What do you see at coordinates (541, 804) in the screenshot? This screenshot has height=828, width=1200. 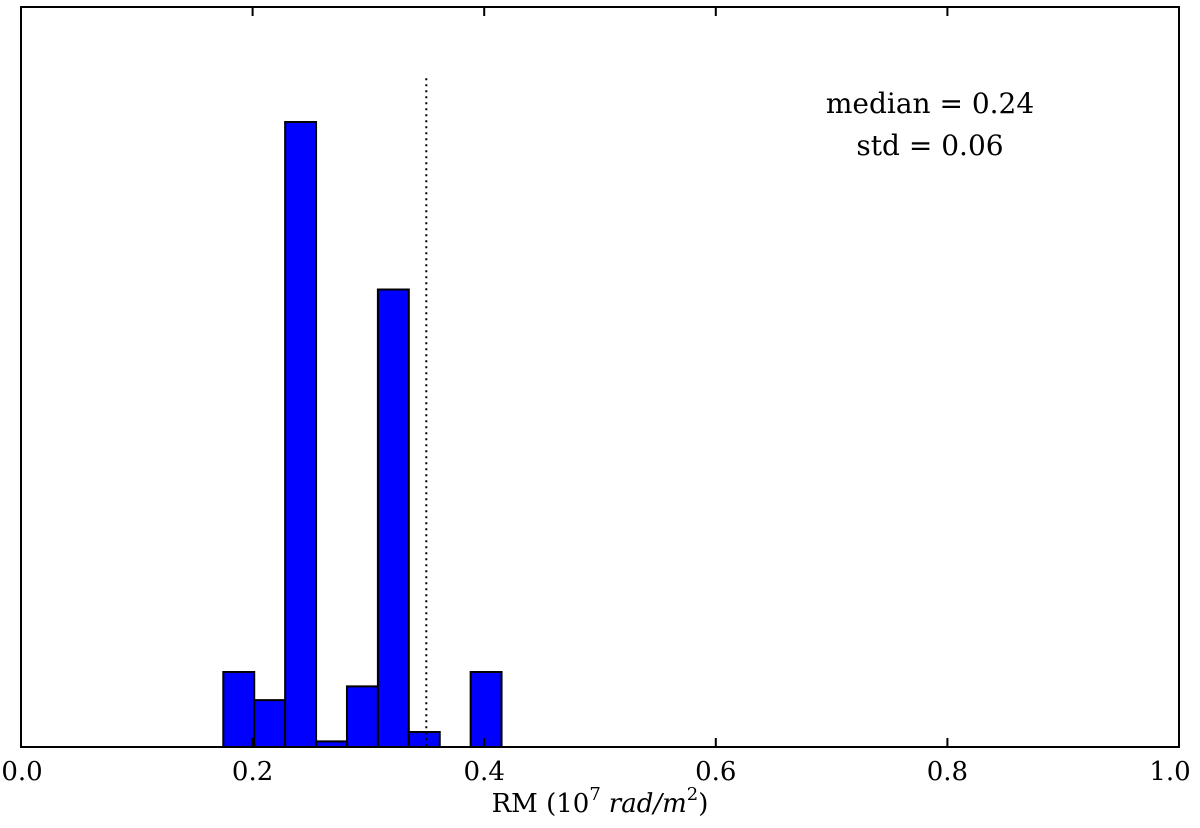 I see `x-axis-label-prefix: RM (10` at bounding box center [541, 804].